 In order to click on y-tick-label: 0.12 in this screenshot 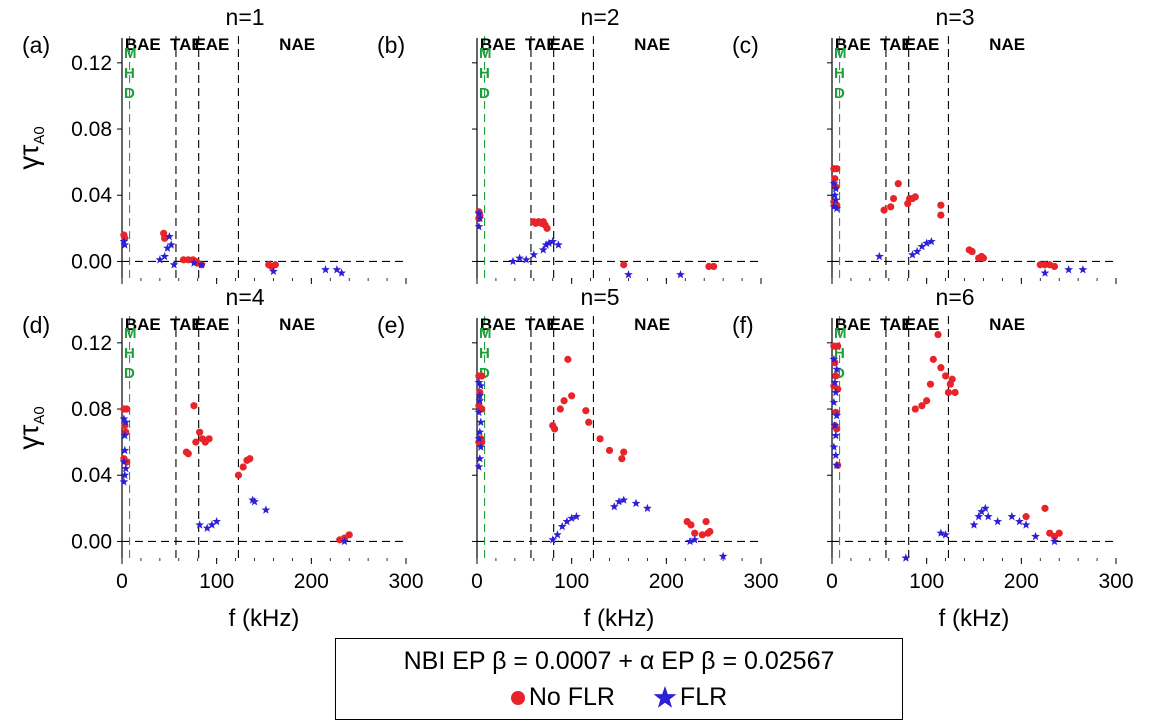, I will do `click(91, 63)`.